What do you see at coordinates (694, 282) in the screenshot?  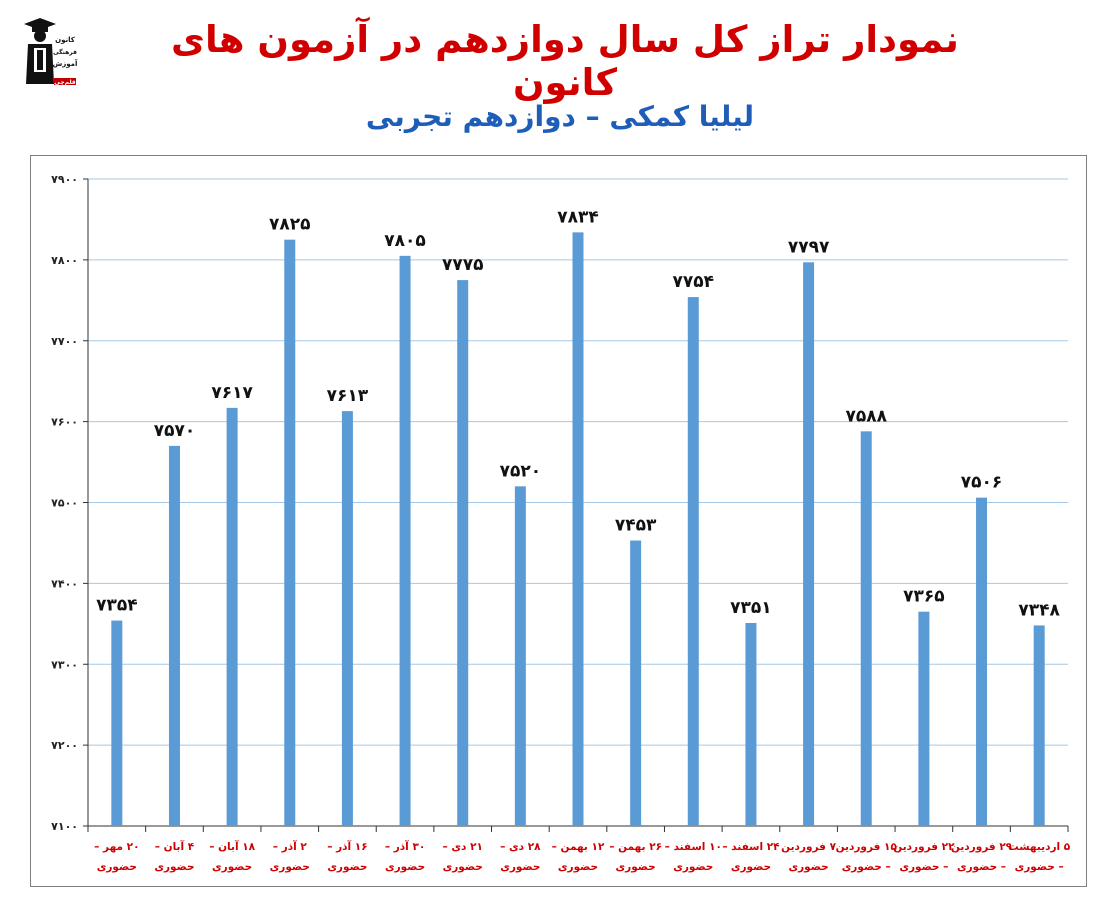 I see `data-label: ۷۷۵۴` at bounding box center [694, 282].